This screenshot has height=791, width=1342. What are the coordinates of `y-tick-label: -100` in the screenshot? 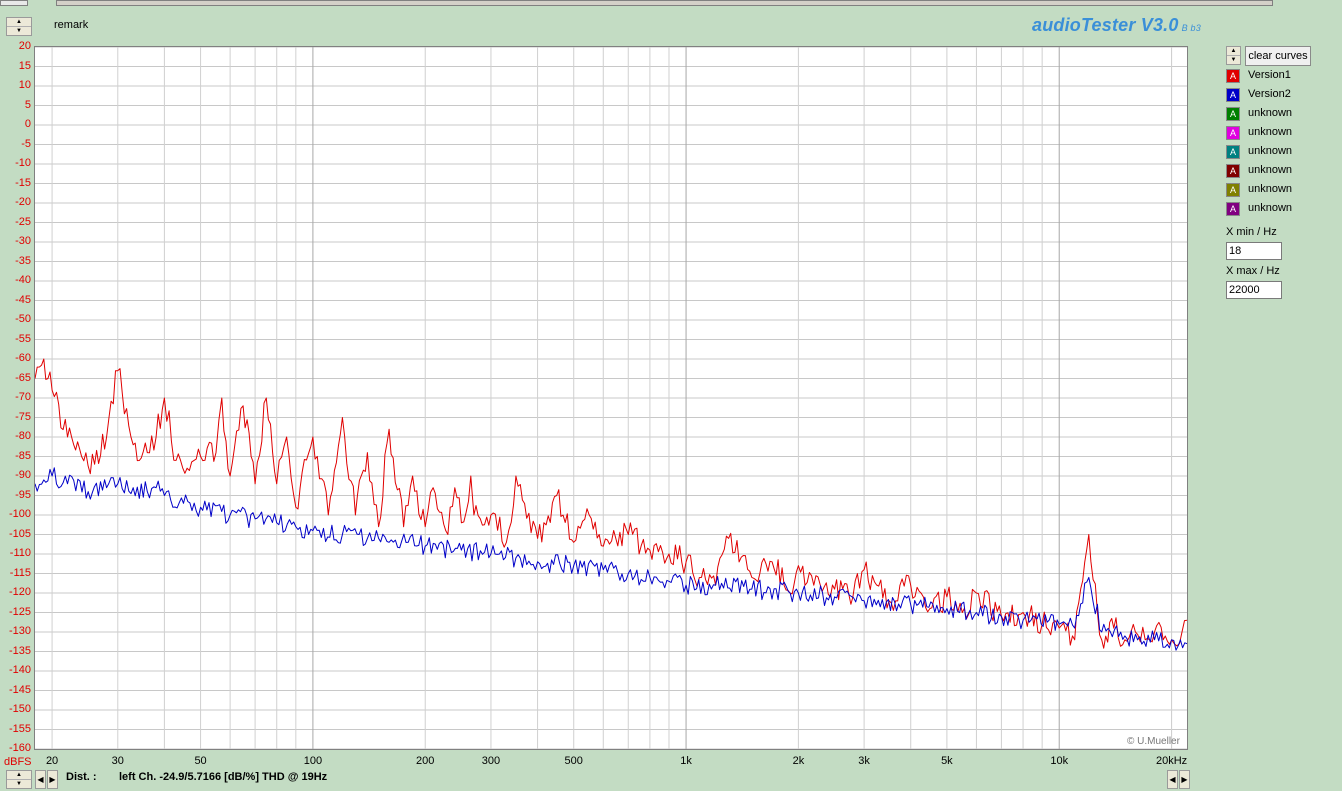 It's located at (19, 514).